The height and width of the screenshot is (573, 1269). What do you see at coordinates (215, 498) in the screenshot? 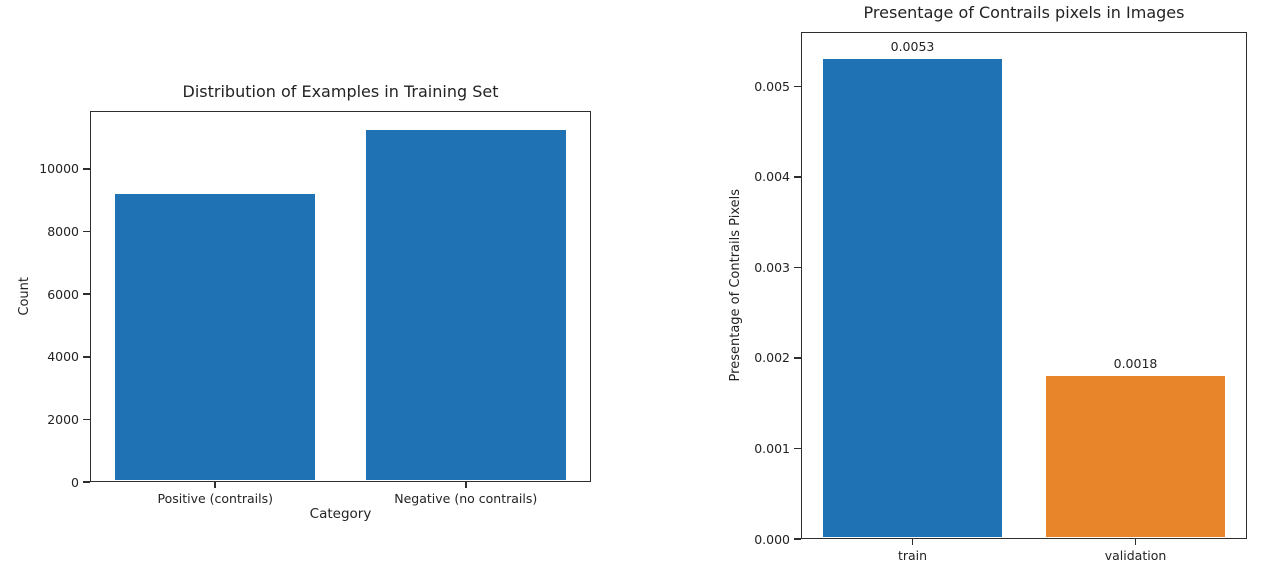
I see `xtick-label: Positive (contrails)` at bounding box center [215, 498].